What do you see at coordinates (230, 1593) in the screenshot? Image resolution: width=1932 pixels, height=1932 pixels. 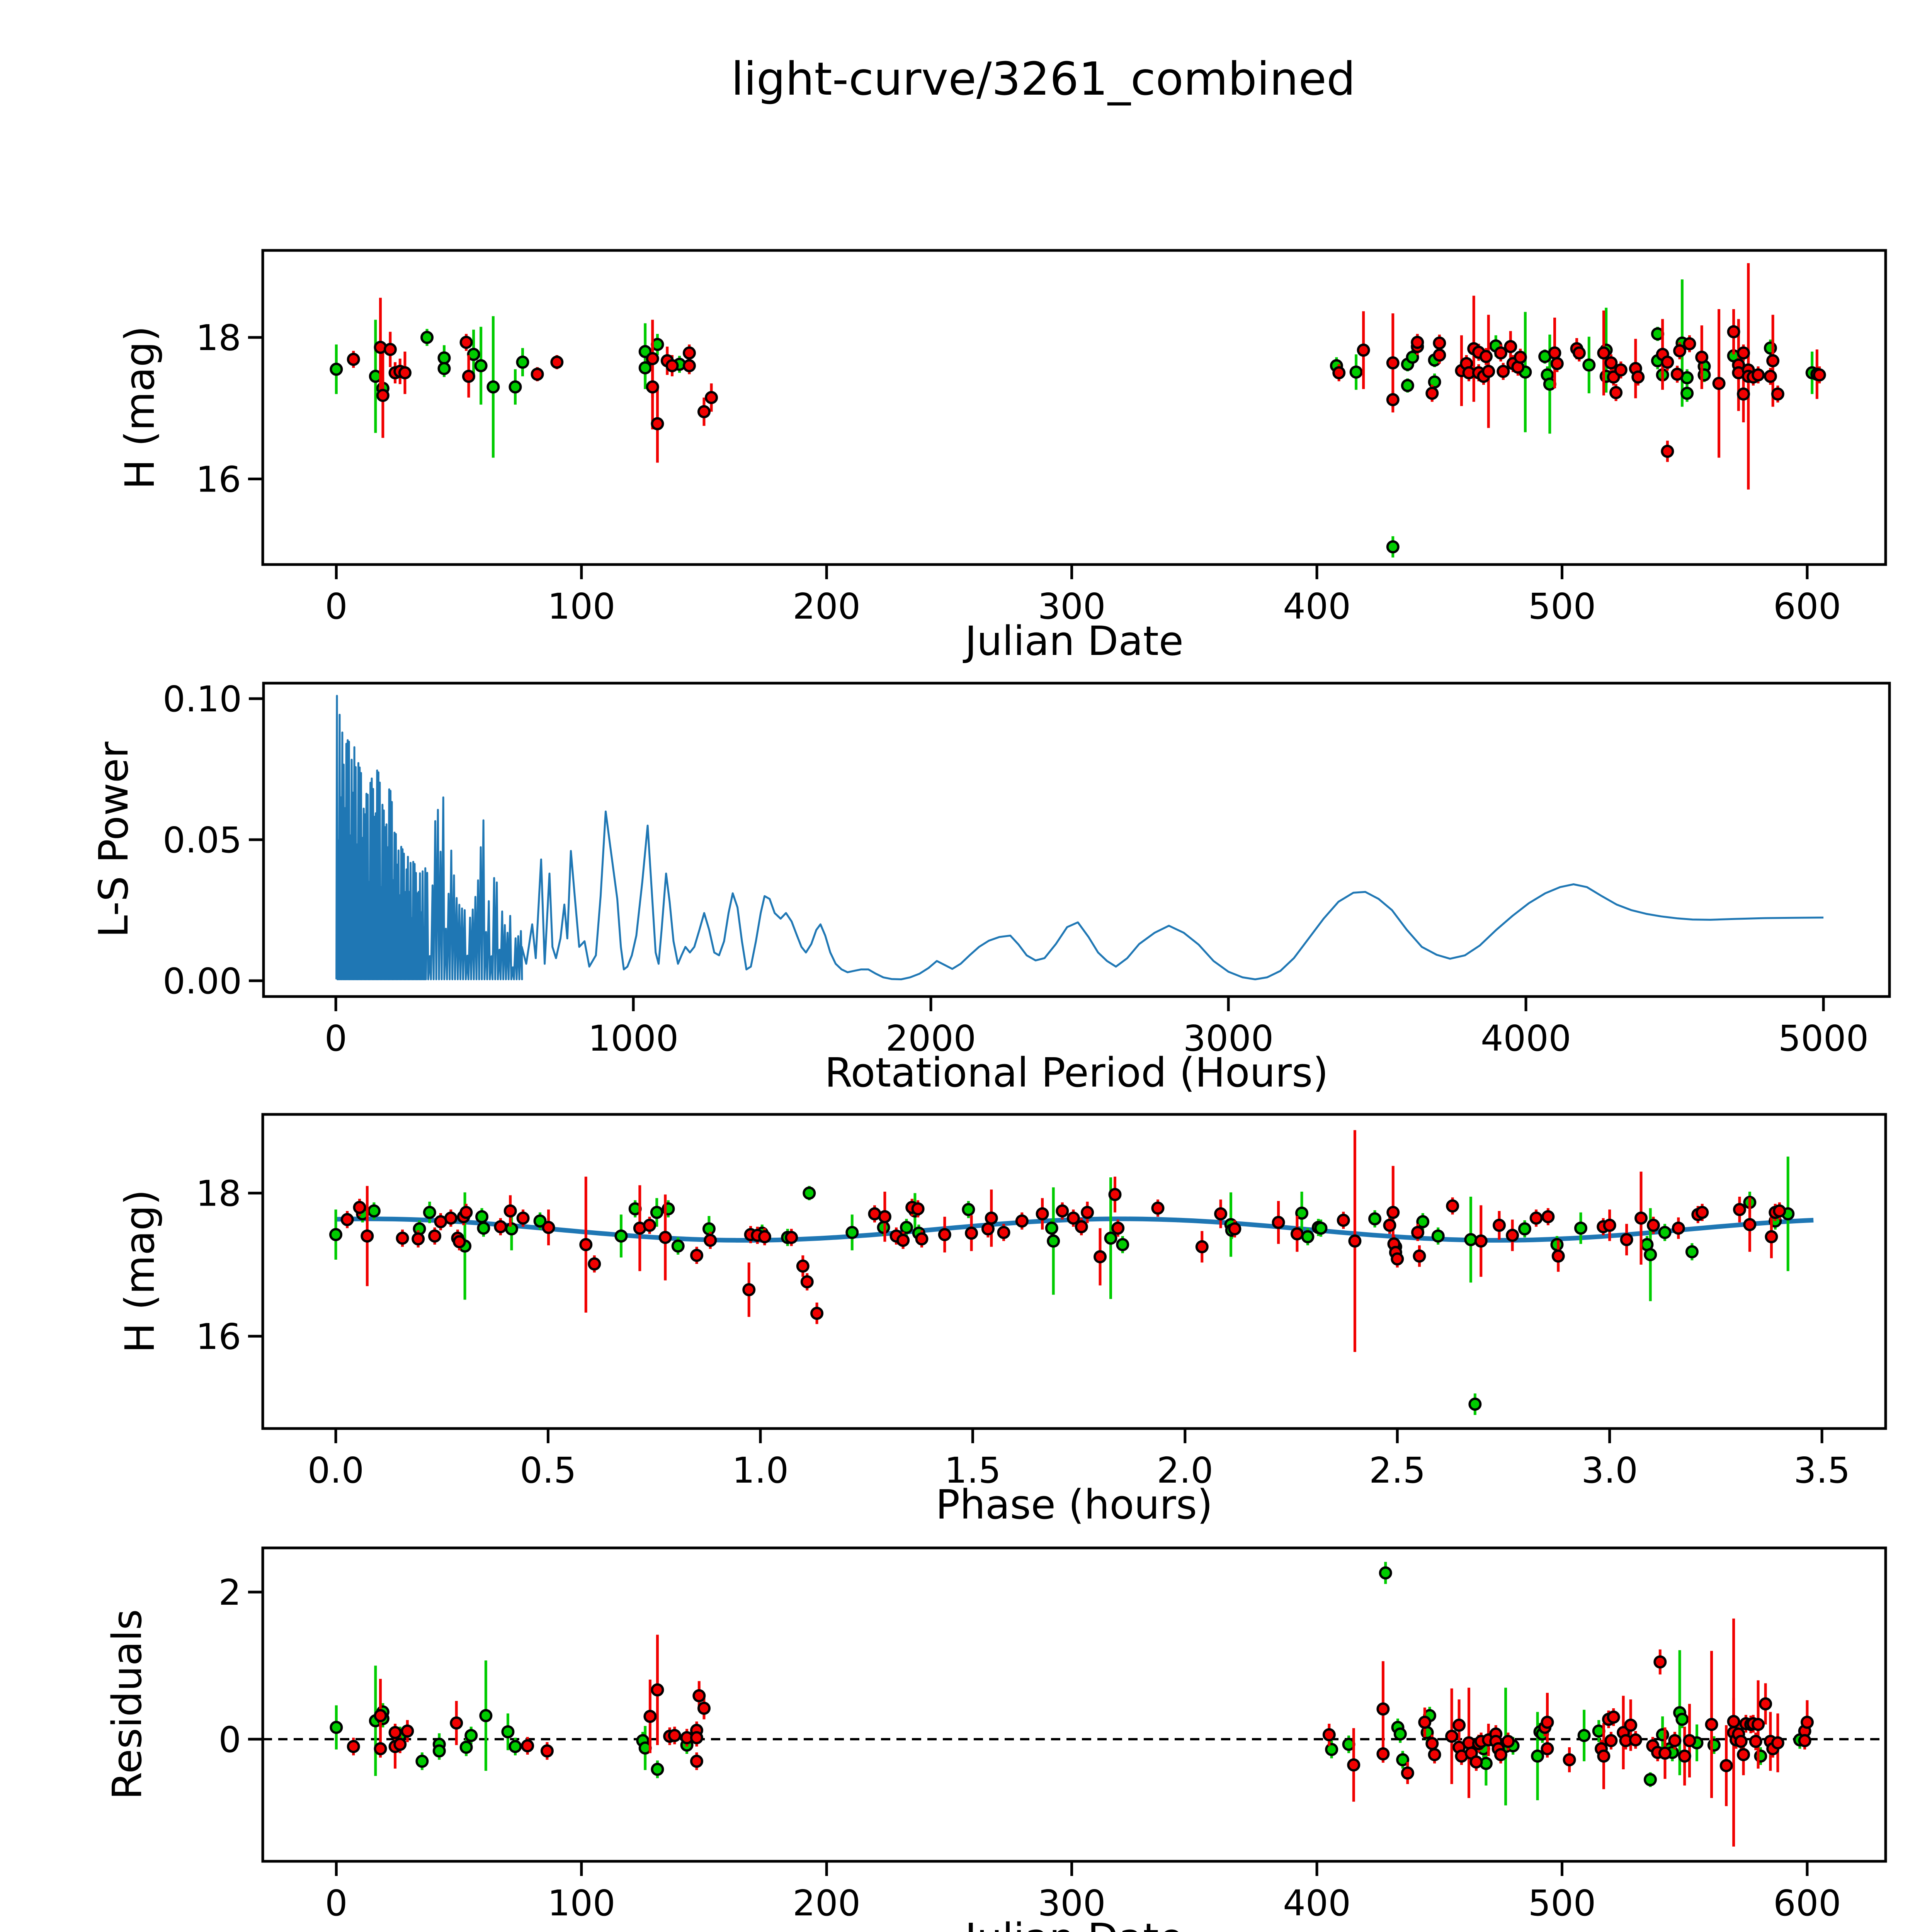 I see `y-tick-label: 2` at bounding box center [230, 1593].